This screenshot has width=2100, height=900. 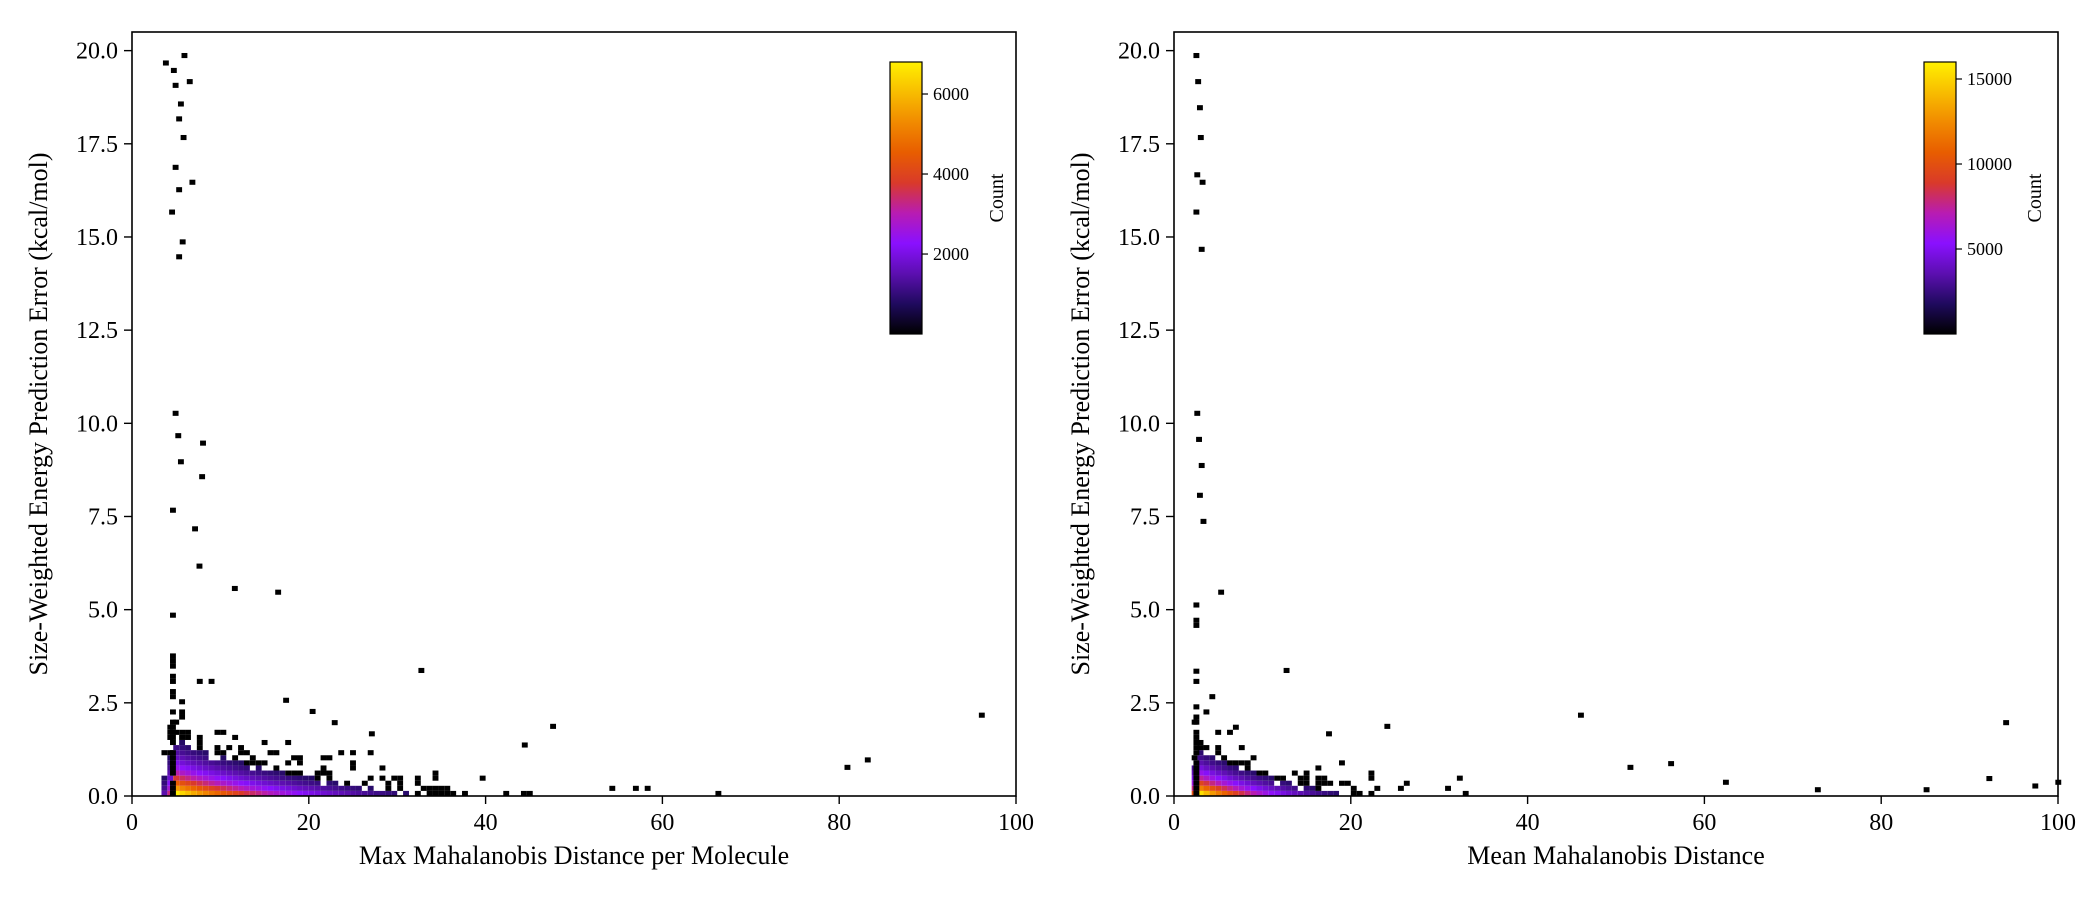 I want to click on x-tick-label: 40, so click(x=1528, y=823).